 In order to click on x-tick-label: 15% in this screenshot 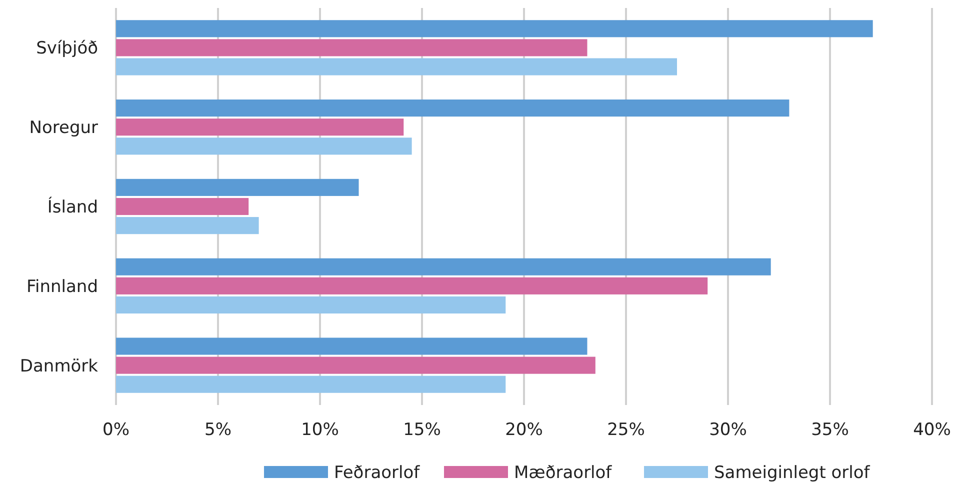, I will do `click(422, 430)`.